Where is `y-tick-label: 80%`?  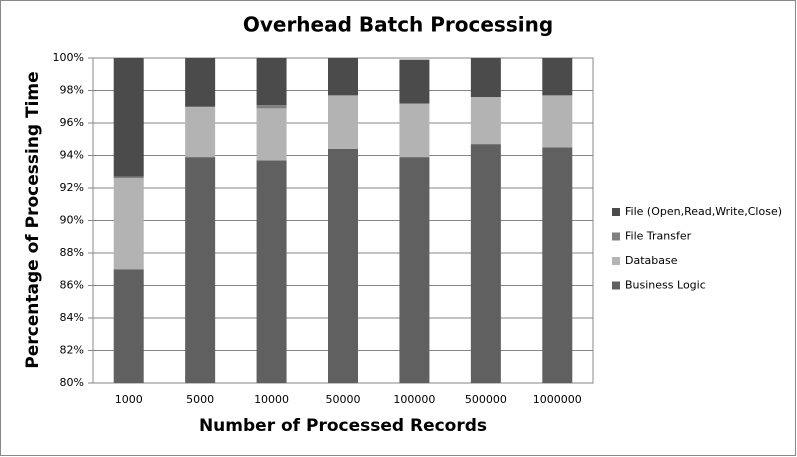
y-tick-label: 80% is located at coordinates (72, 382).